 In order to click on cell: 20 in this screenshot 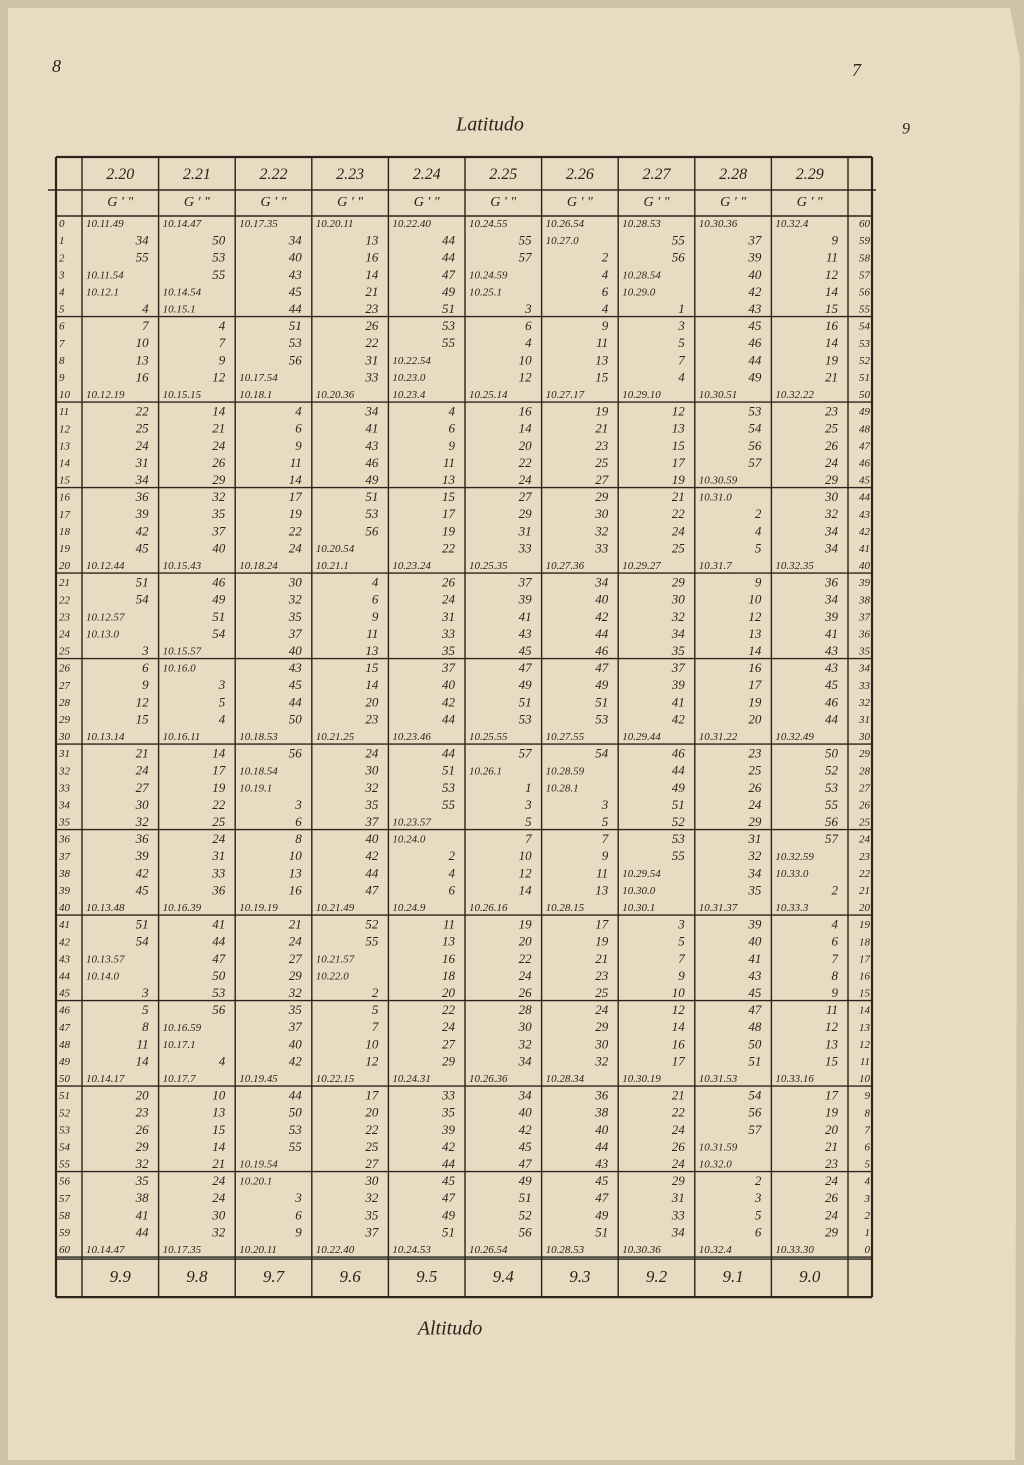, I will do `click(526, 445)`.